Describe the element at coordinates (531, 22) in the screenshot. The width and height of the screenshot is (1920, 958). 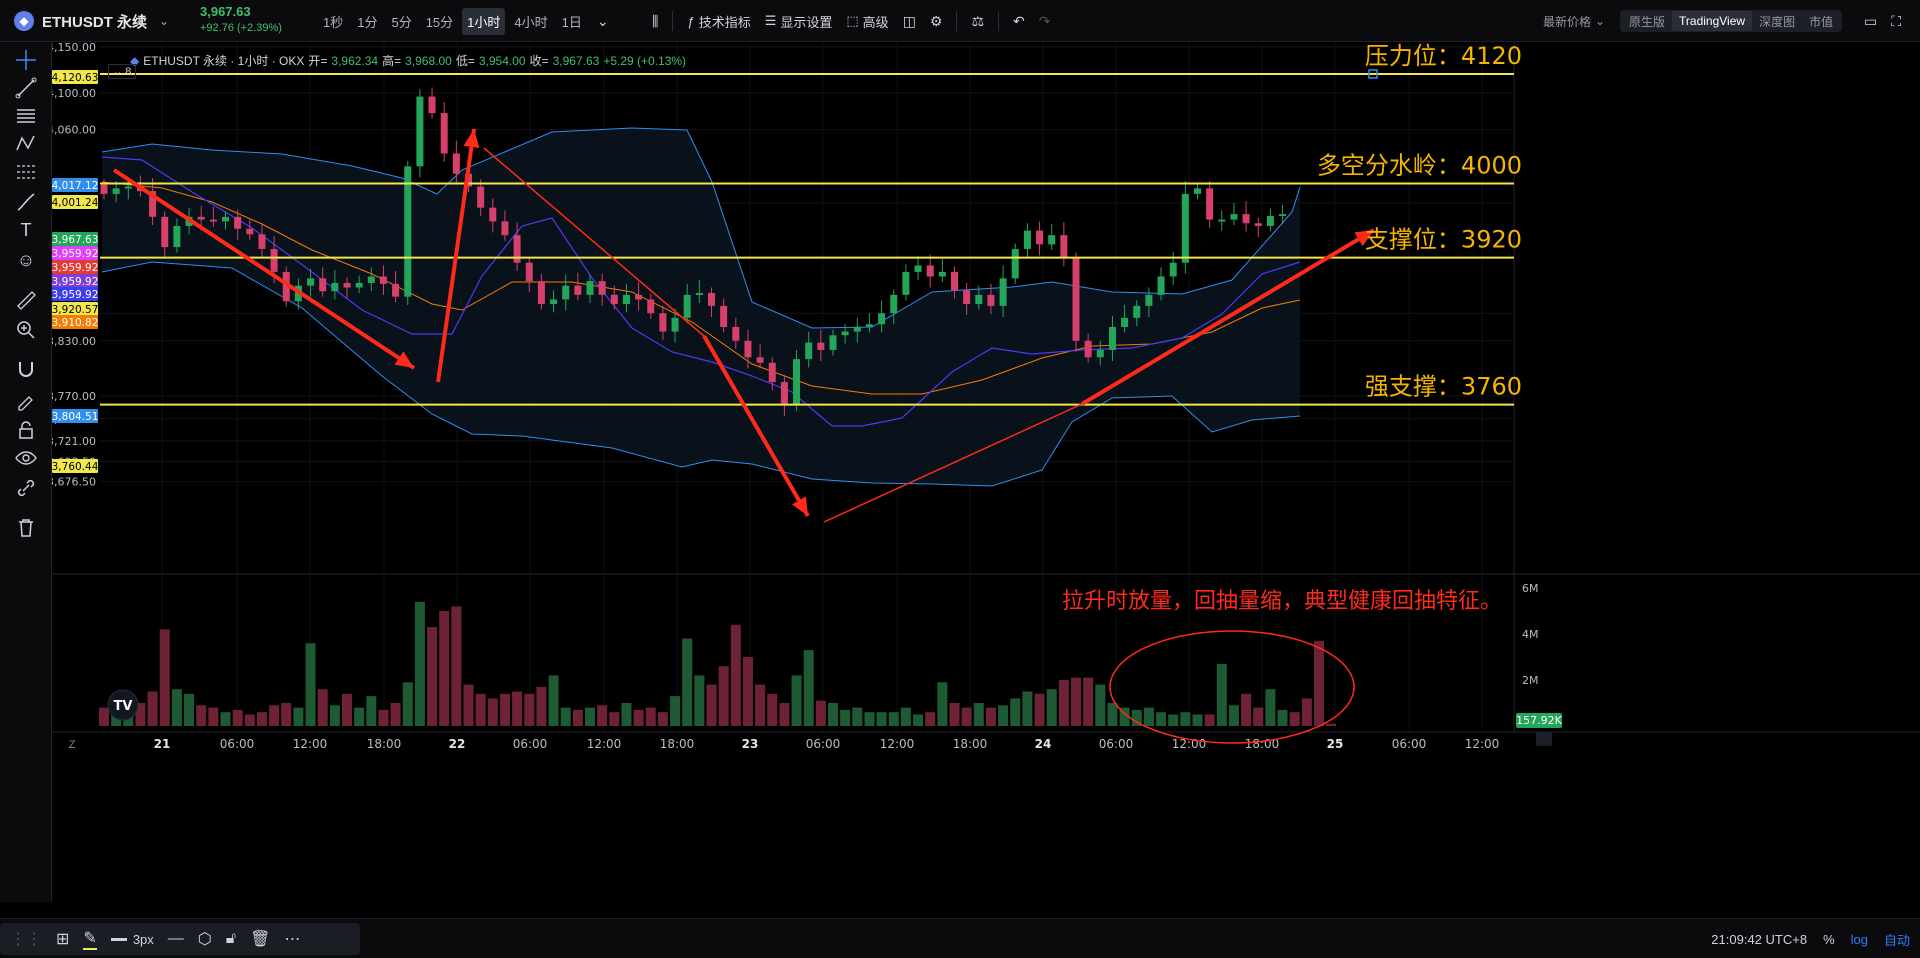
I see `timeframe-4h: 4小时` at that location.